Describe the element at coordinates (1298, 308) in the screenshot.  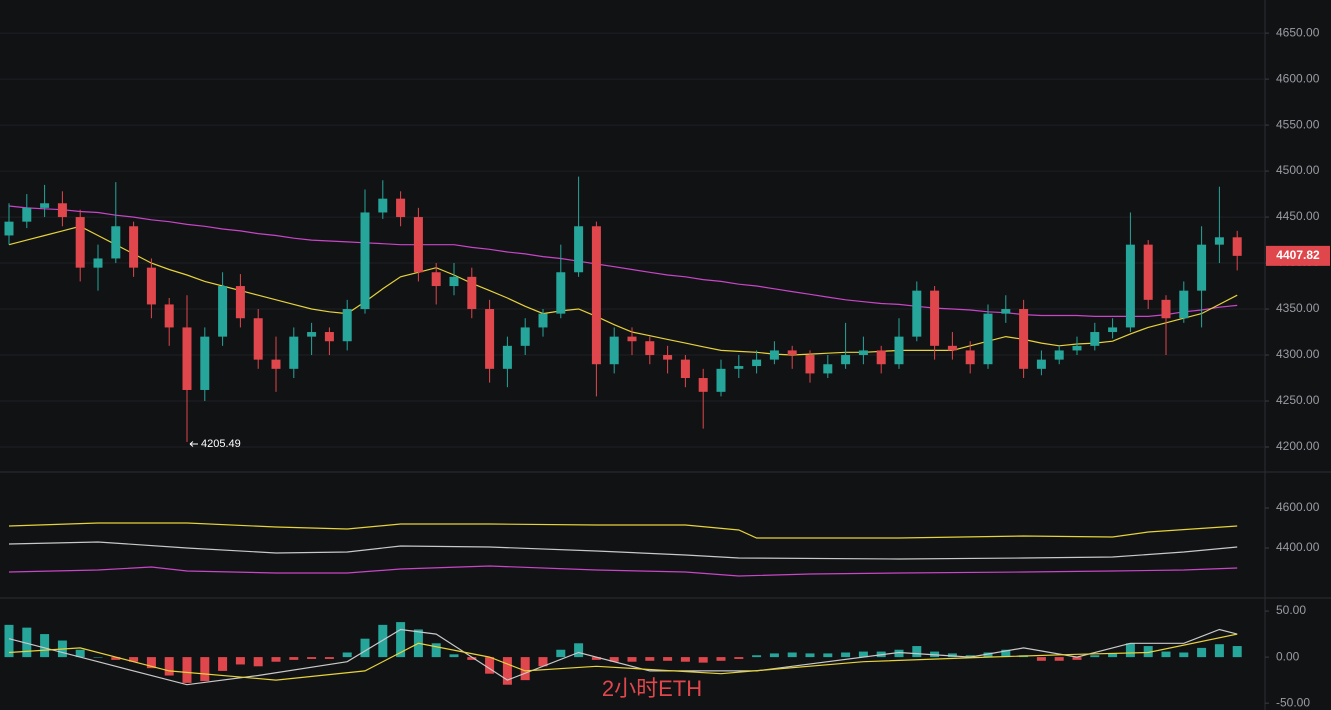
I see `y-tick-label: 4350.00` at that location.